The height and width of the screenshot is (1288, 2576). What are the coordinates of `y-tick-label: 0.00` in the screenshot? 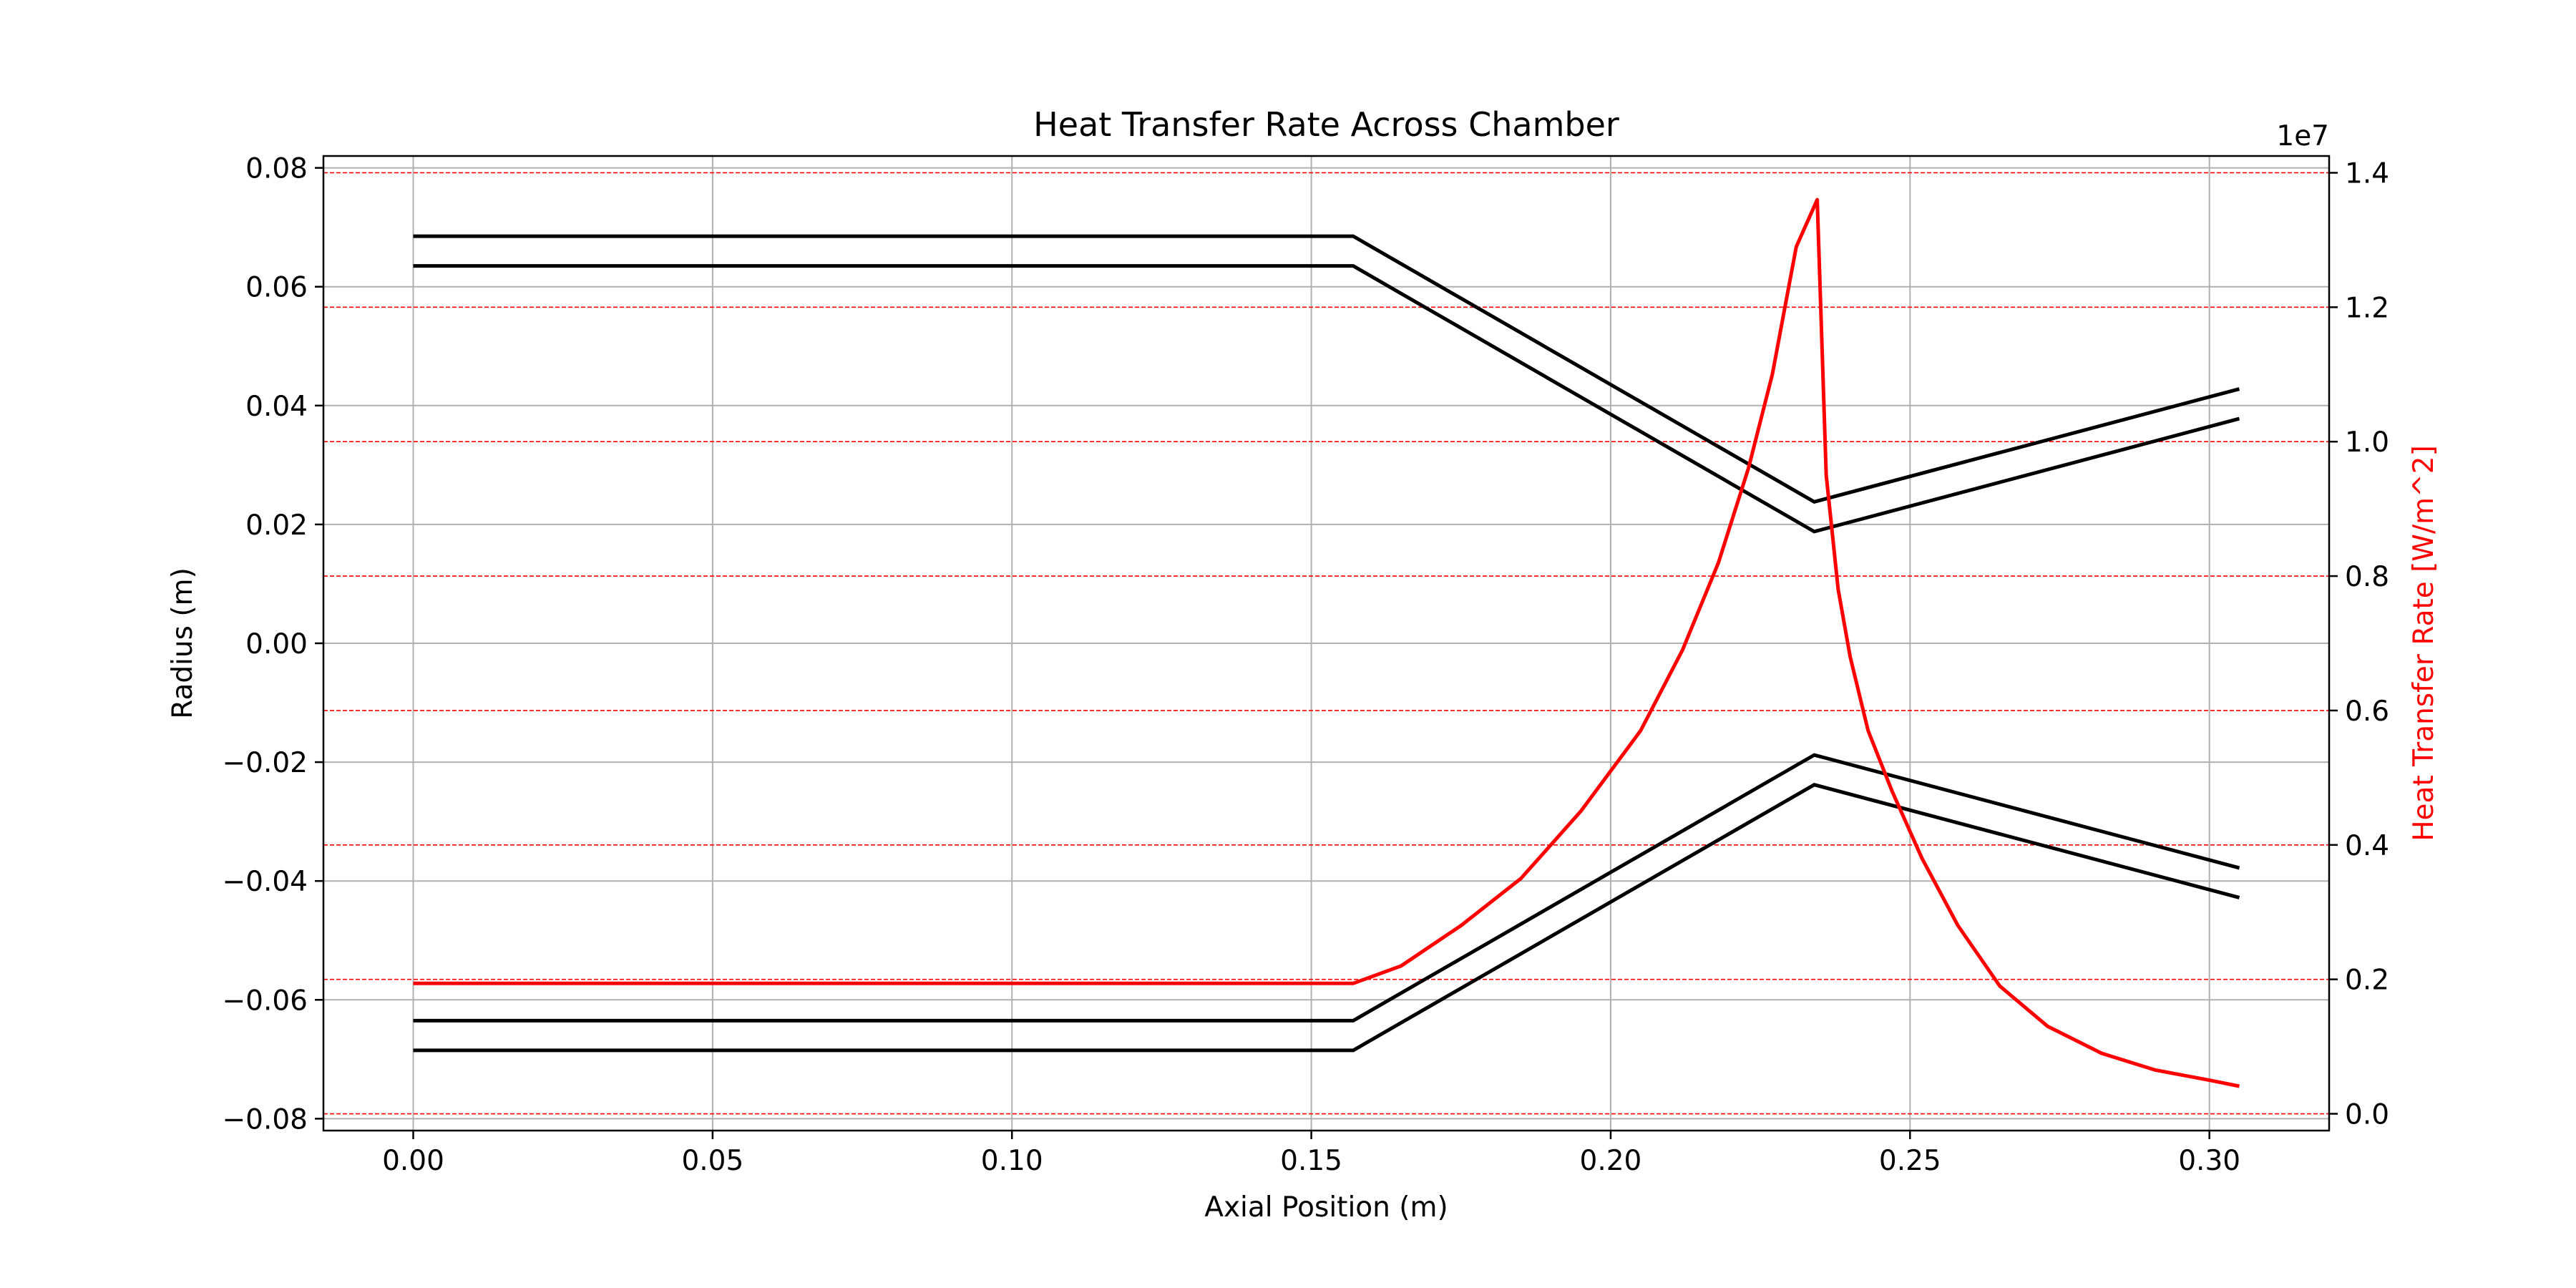 It's located at (276, 644).